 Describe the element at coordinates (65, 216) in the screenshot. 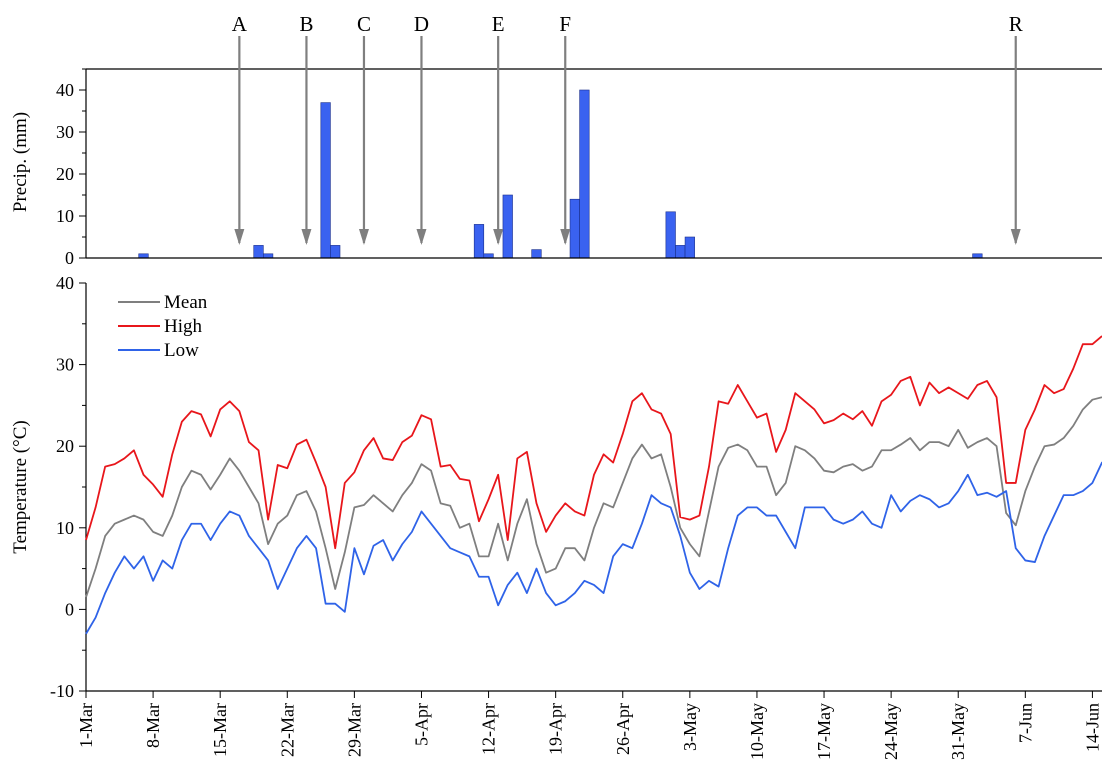

I see `precip-y-tick-label: 10` at that location.